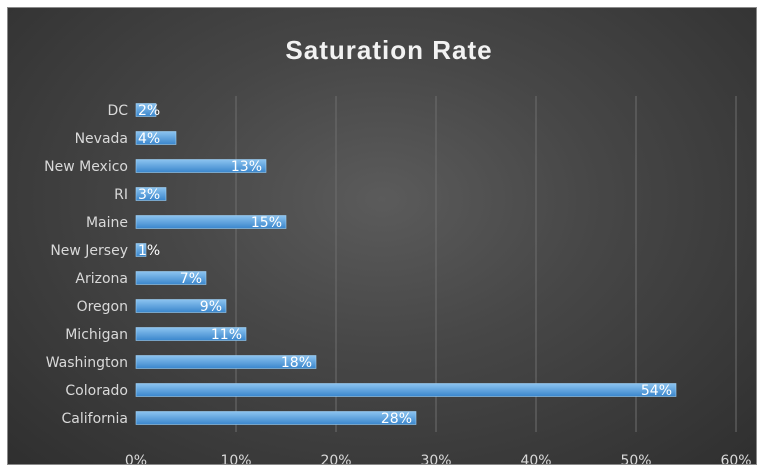  Describe the element at coordinates (149, 139) in the screenshot. I see `data-label-nevada: 4%` at that location.